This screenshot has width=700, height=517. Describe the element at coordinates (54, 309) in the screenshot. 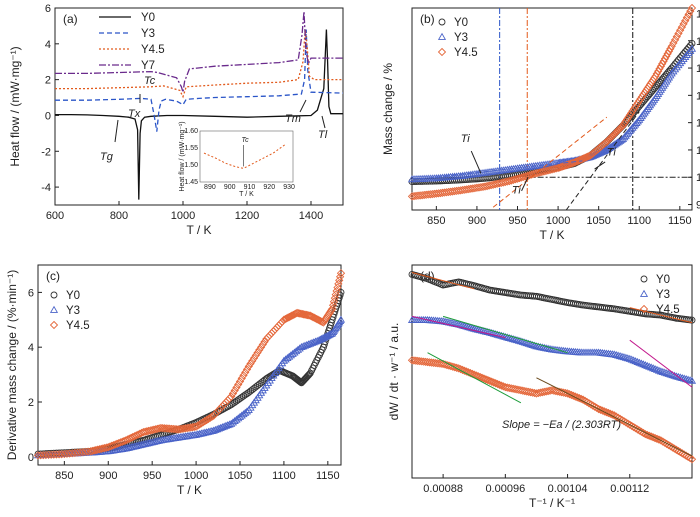

I see `c-legend-marker-Y3` at that location.